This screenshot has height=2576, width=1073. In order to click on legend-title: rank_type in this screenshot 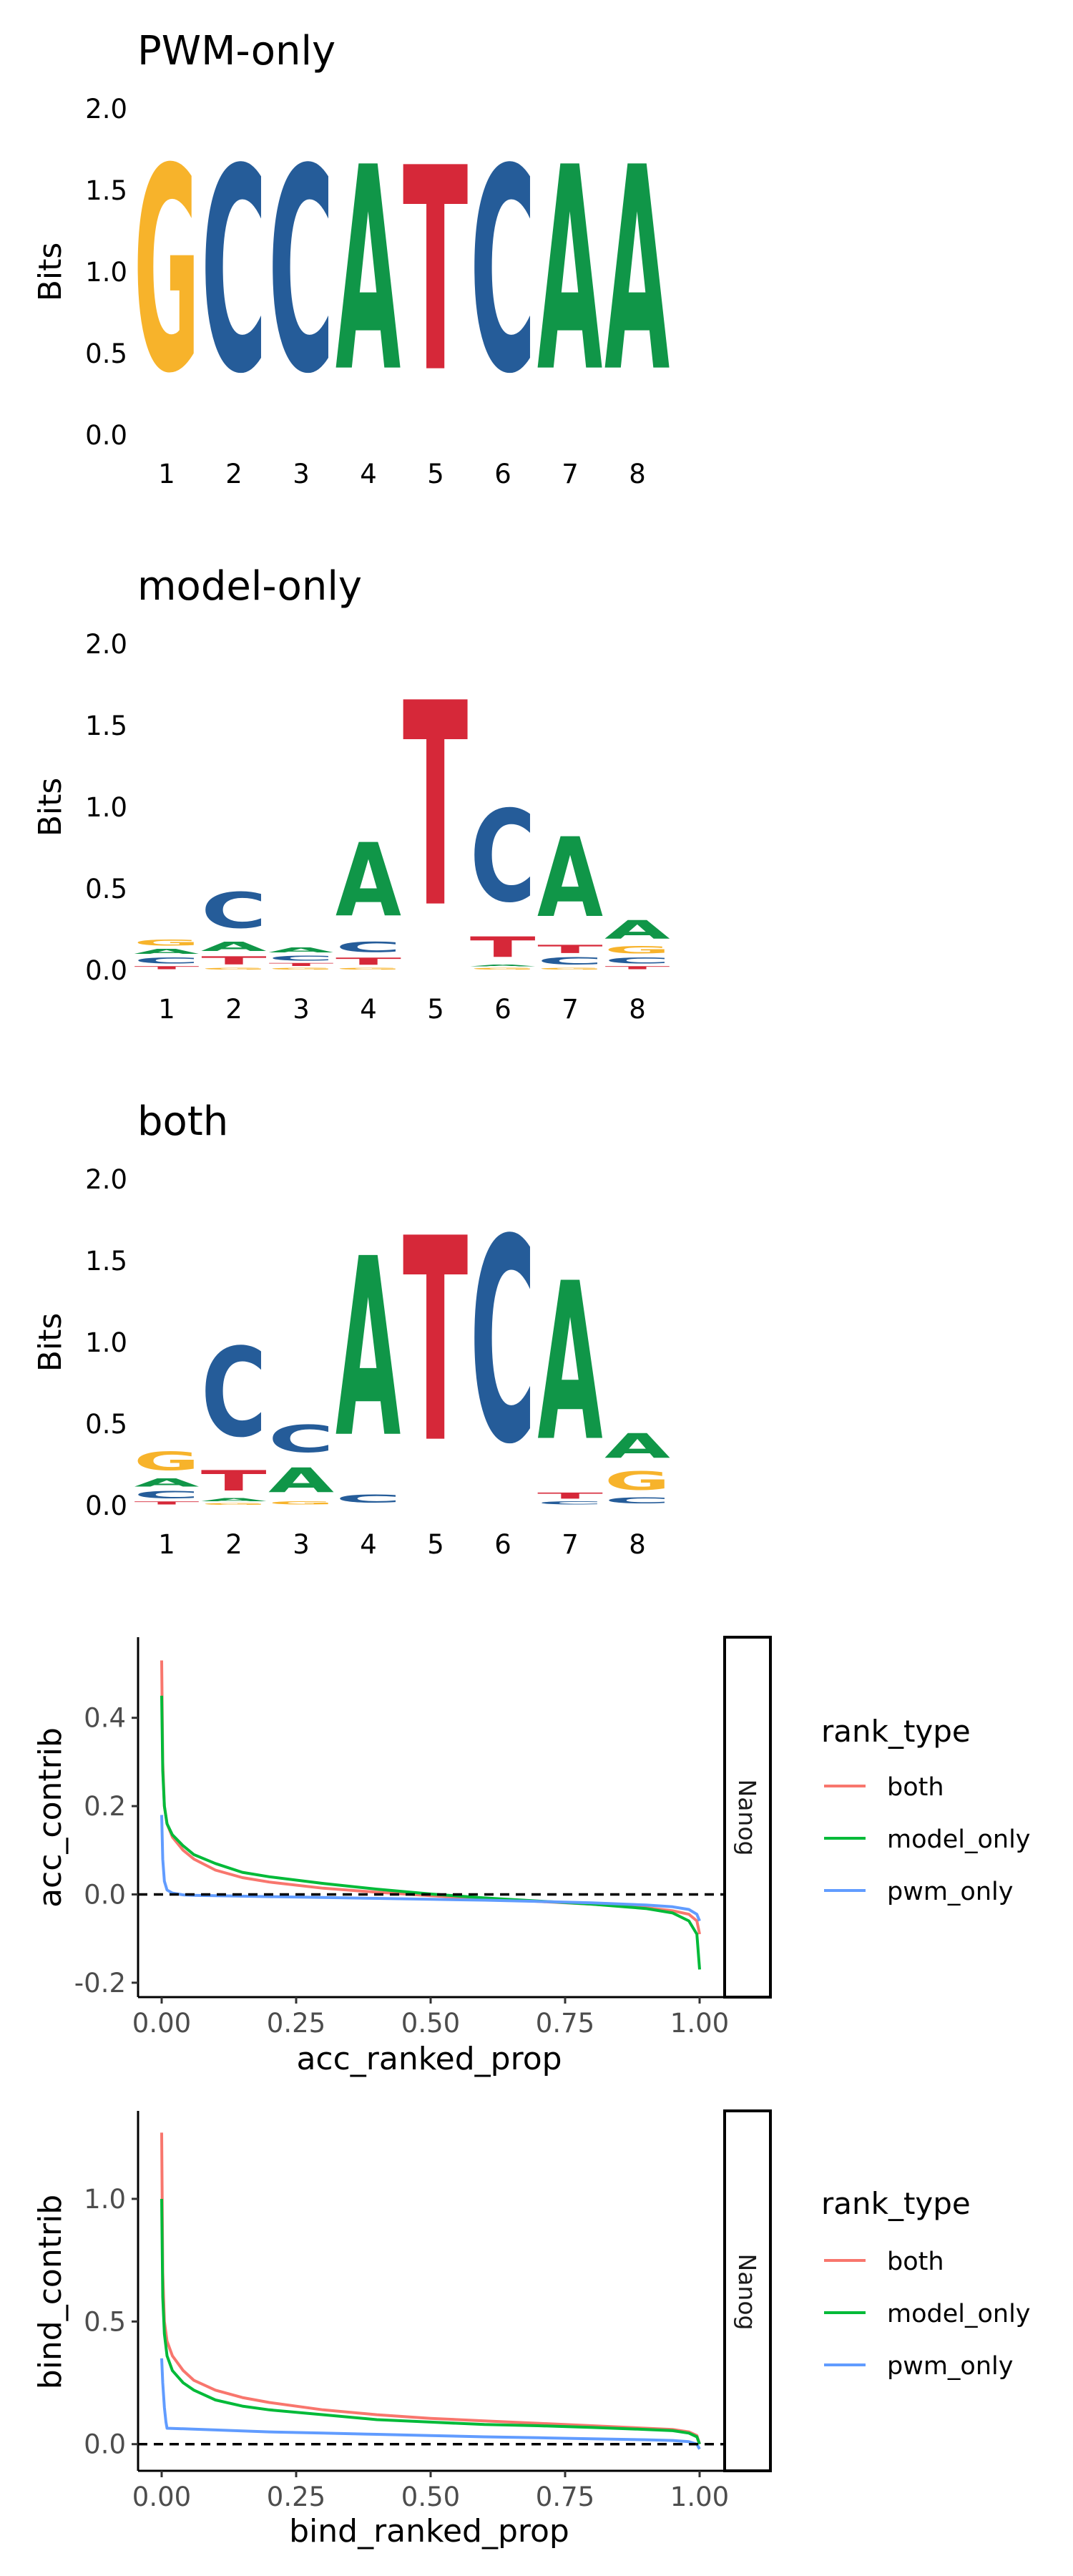, I will do `click(896, 2203)`.